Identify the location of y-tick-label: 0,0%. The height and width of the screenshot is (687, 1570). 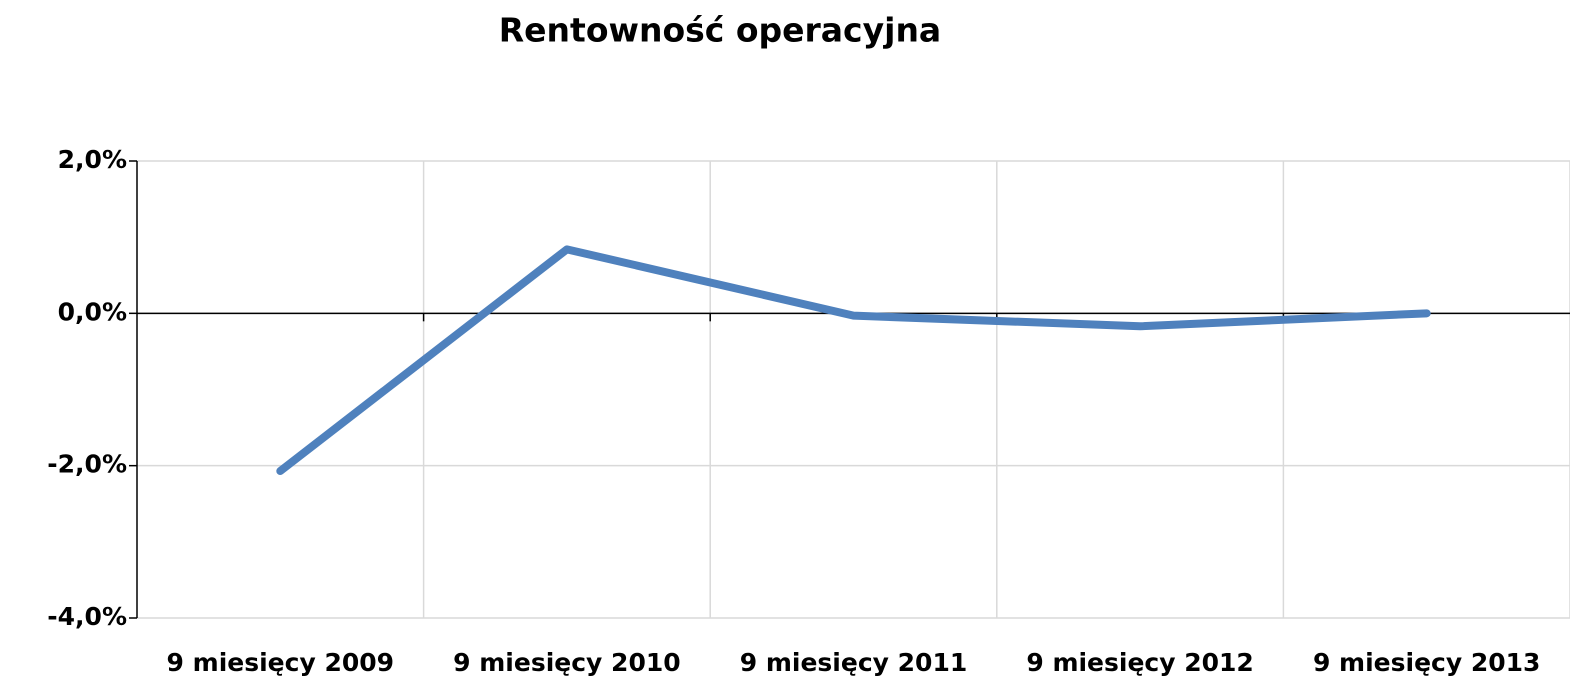
(92, 311).